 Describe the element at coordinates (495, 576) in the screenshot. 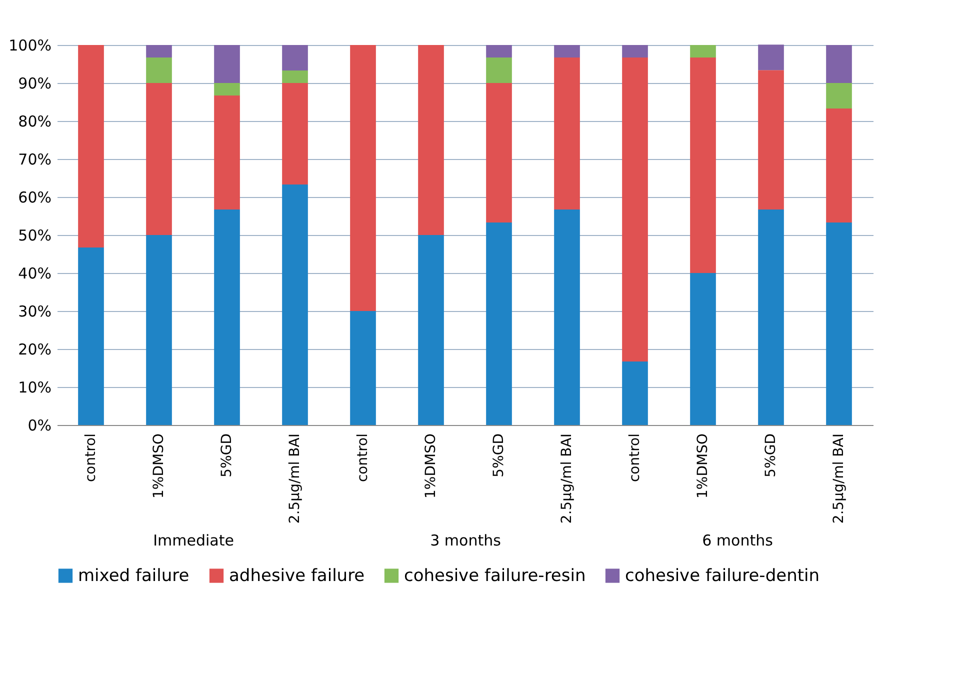

I see `legend-label: cohesive failure-resin` at that location.